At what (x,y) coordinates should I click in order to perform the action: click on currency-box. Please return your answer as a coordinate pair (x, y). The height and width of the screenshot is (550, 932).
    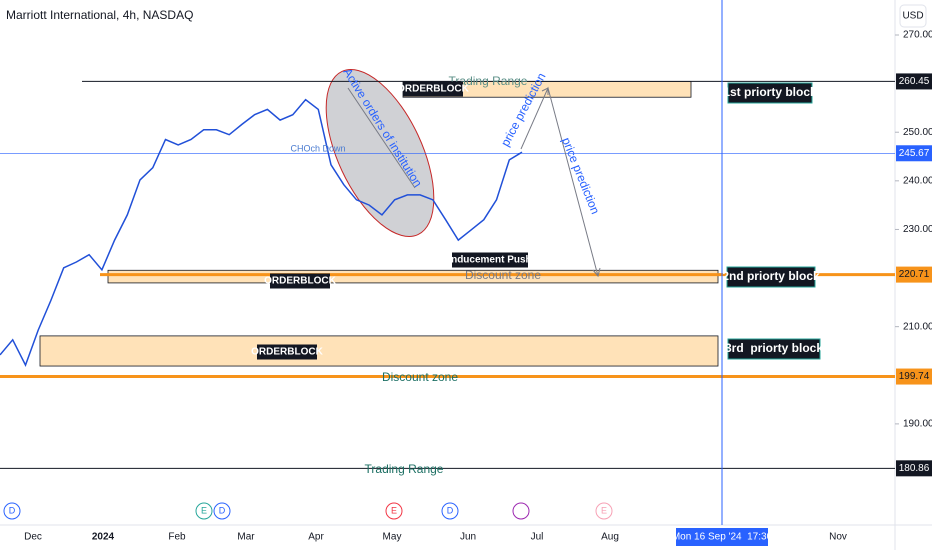
    Looking at the image, I should click on (913, 16).